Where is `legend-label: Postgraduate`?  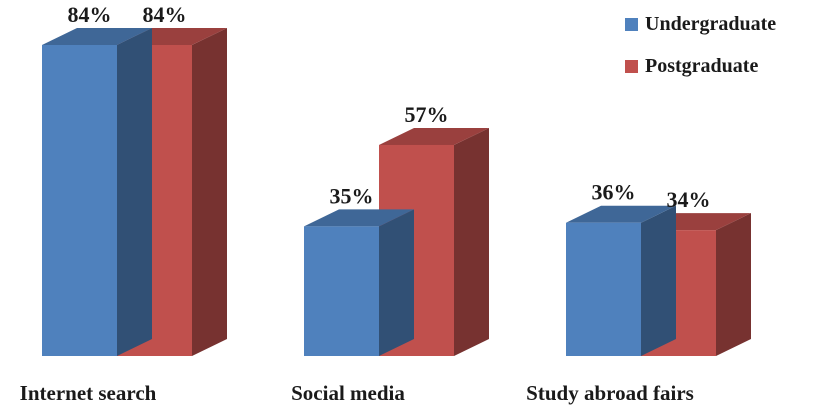 legend-label: Postgraduate is located at coordinates (701, 66).